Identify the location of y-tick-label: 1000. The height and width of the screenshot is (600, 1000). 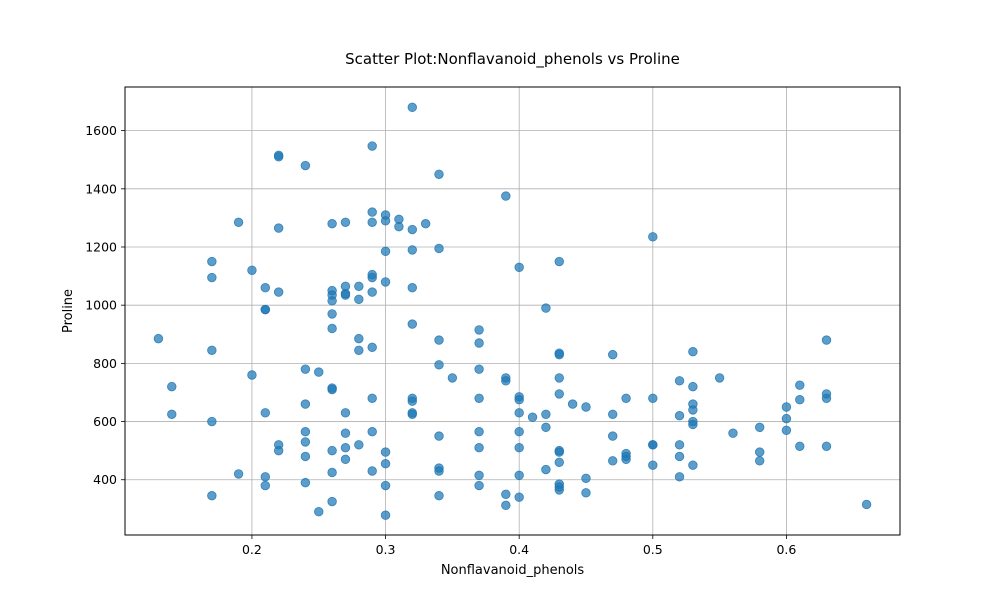
(101, 305).